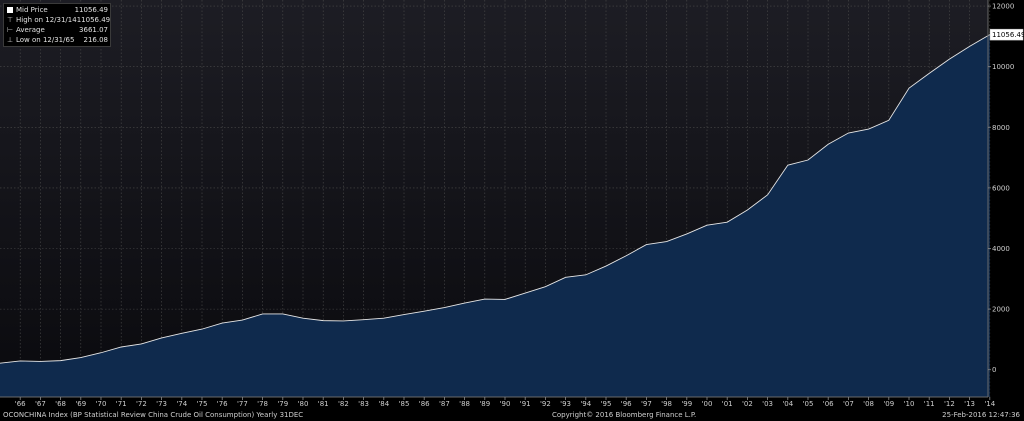 This screenshot has height=421, width=1024. I want to click on x-tick-label-11: '77, so click(242, 404).